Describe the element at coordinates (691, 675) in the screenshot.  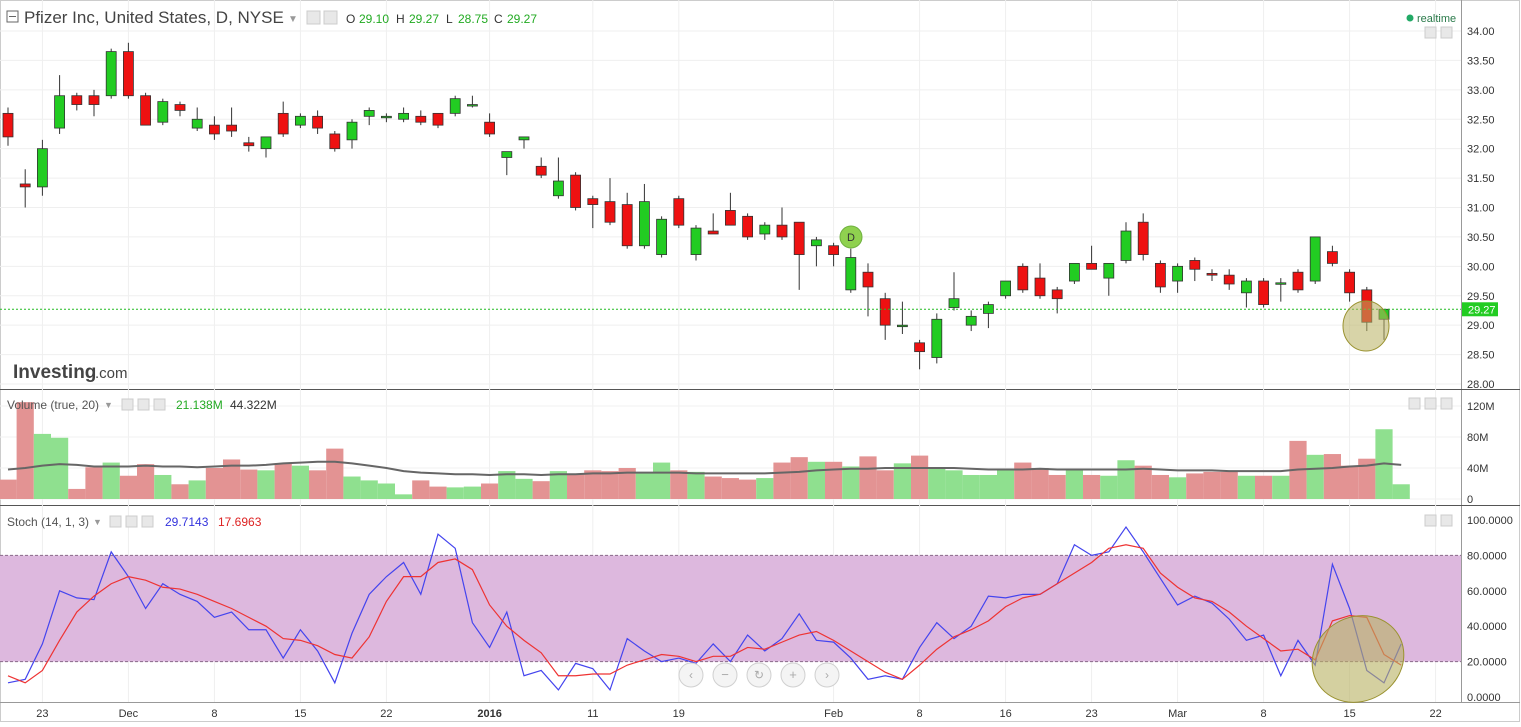
I see `scroll-left-button` at that location.